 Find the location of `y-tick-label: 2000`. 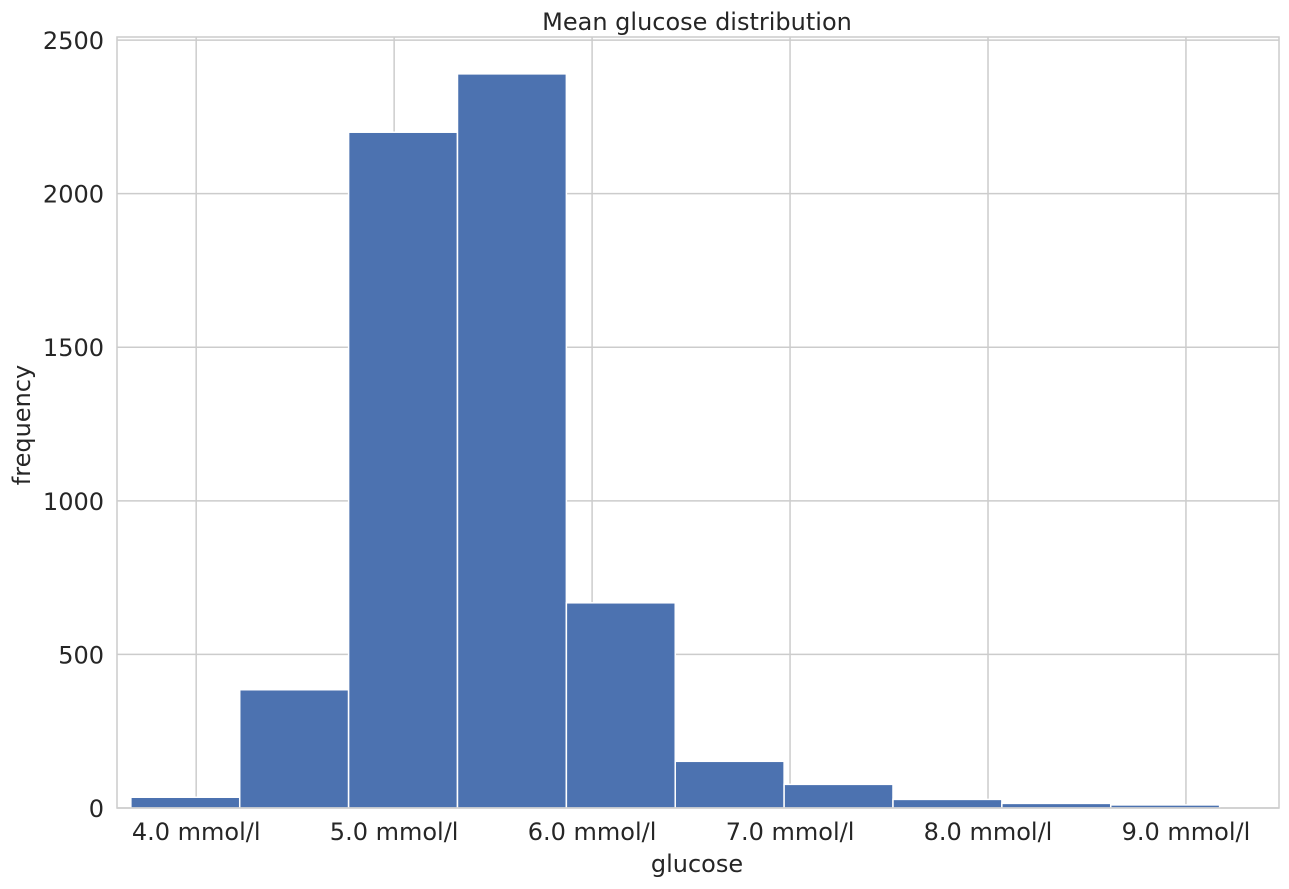

y-tick-label: 2000 is located at coordinates (73, 195).